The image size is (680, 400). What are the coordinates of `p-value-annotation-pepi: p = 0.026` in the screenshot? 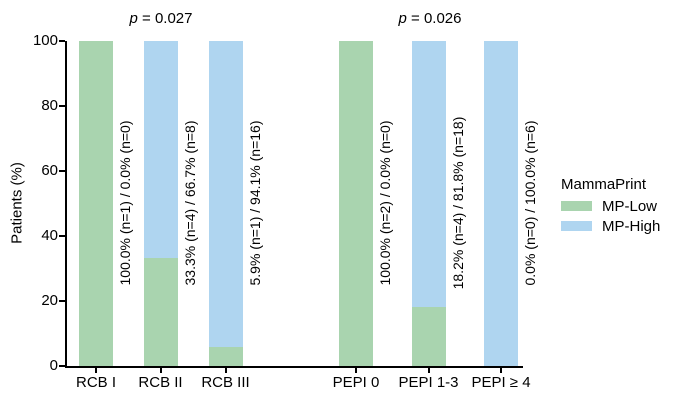 It's located at (430, 18).